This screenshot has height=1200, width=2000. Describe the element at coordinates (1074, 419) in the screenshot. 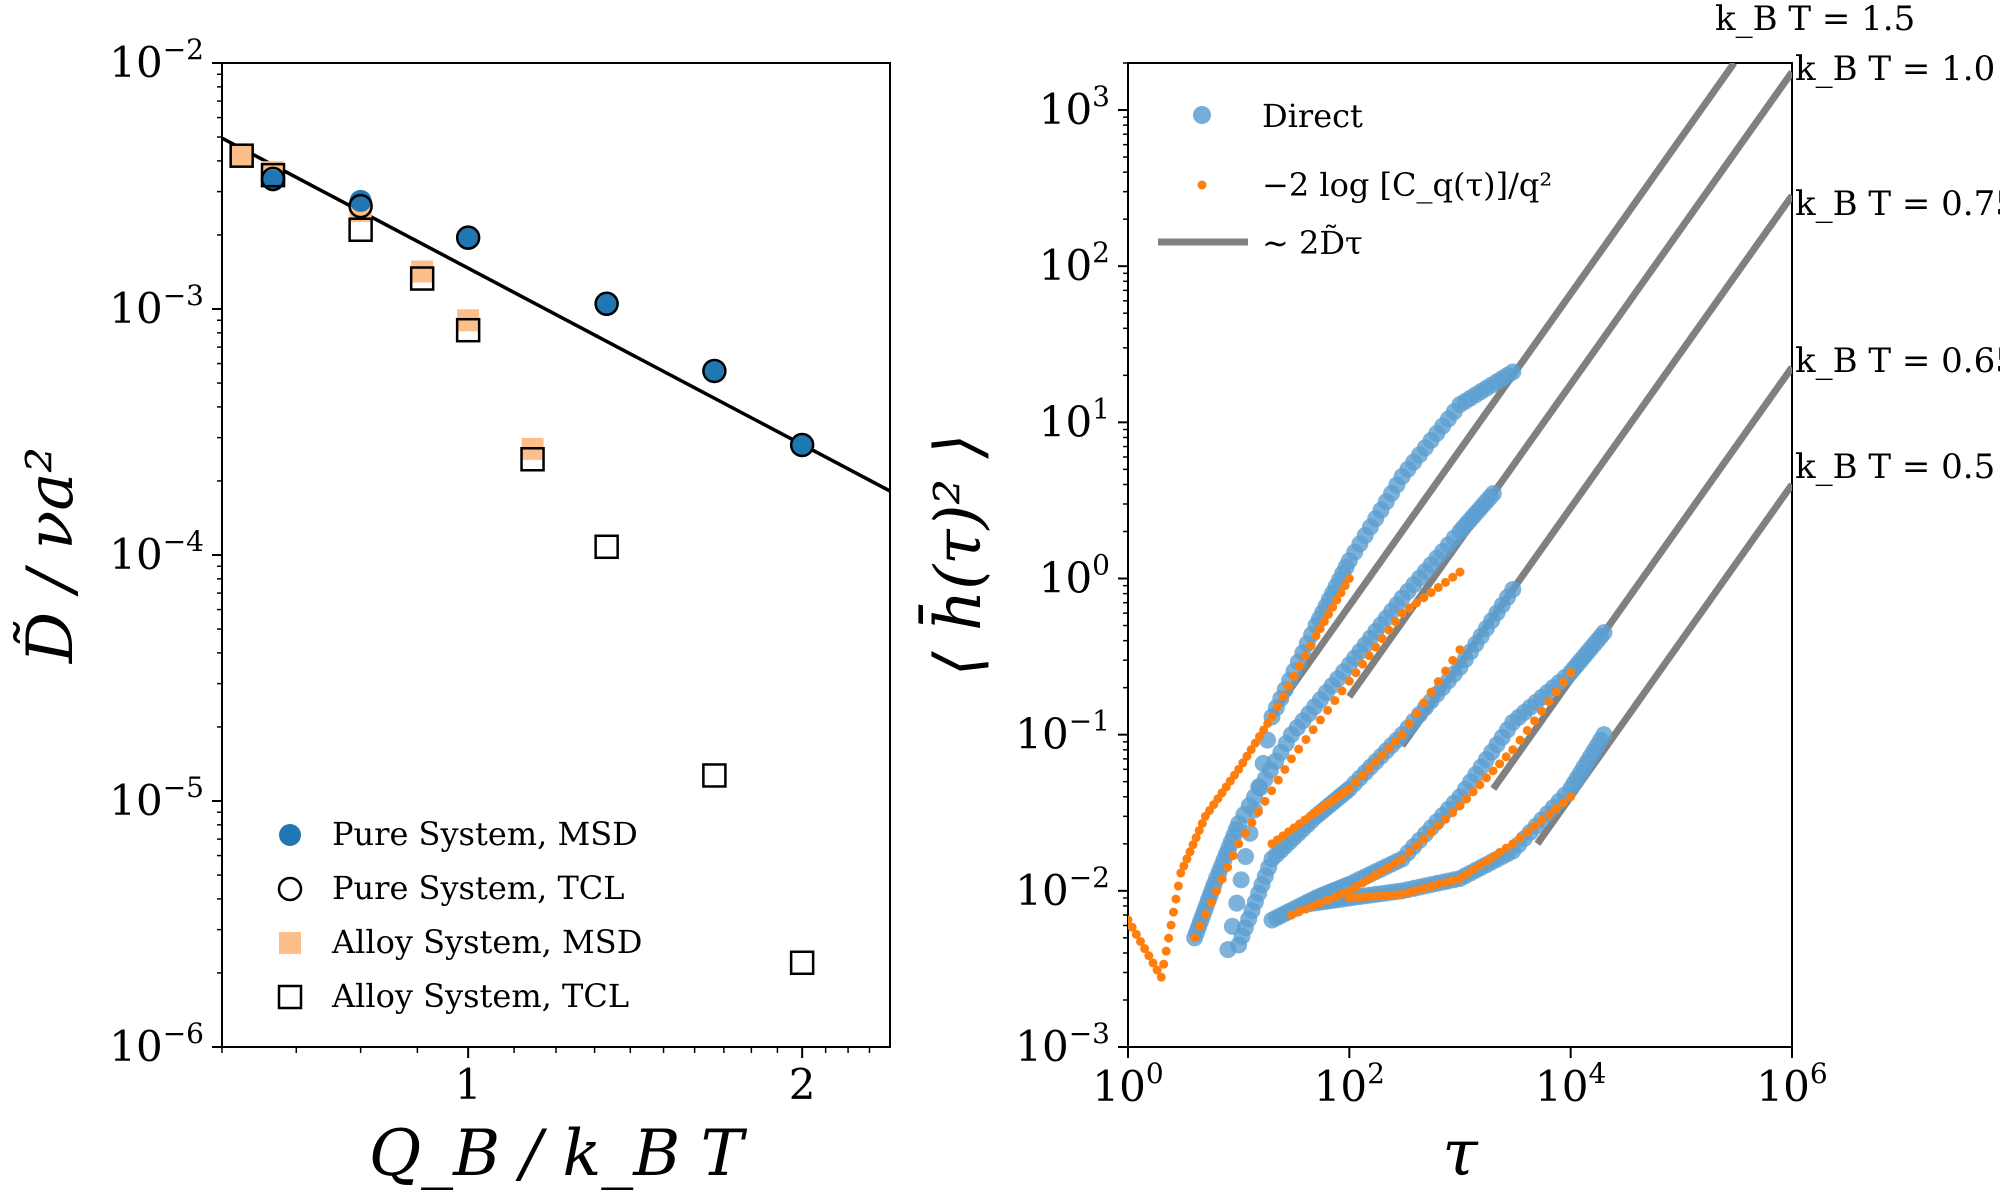

I see `right-y-tick-label: 10¹` at that location.